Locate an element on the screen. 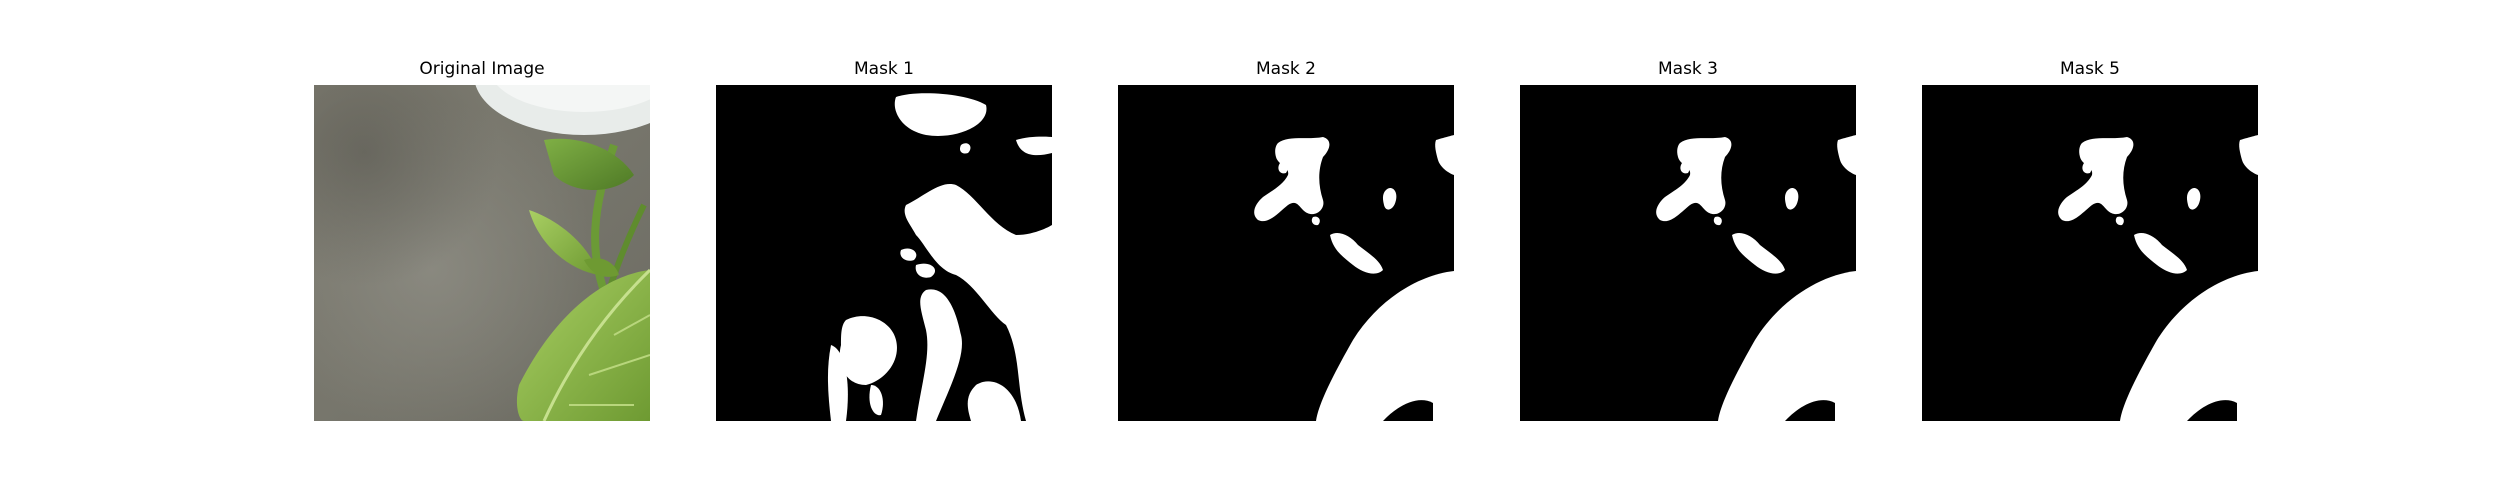 The width and height of the screenshot is (2500, 500). mask-1-image is located at coordinates (884, 253).